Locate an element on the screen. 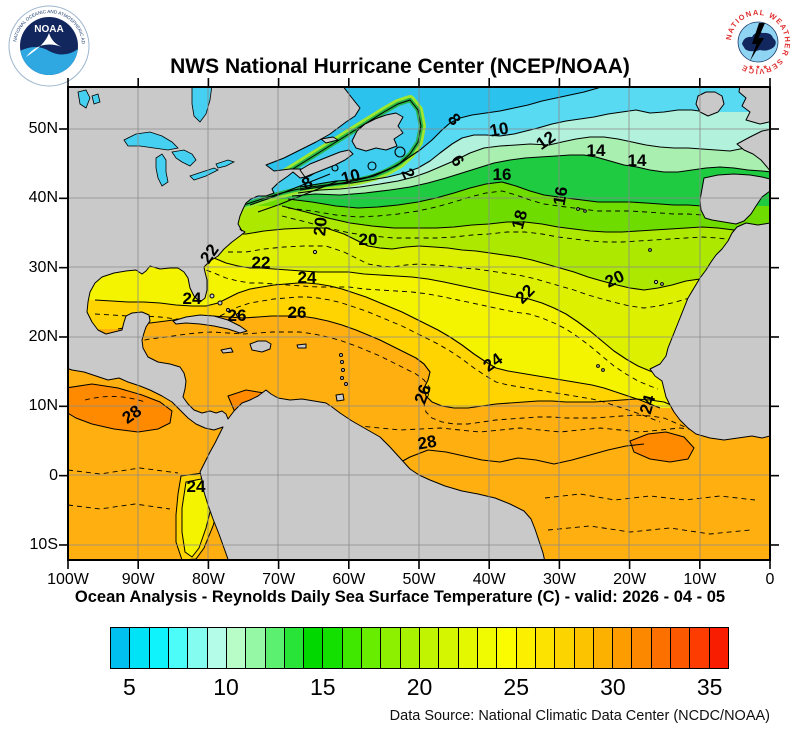 The width and height of the screenshot is (800, 737). land-great-britain is located at coordinates (754, 106).